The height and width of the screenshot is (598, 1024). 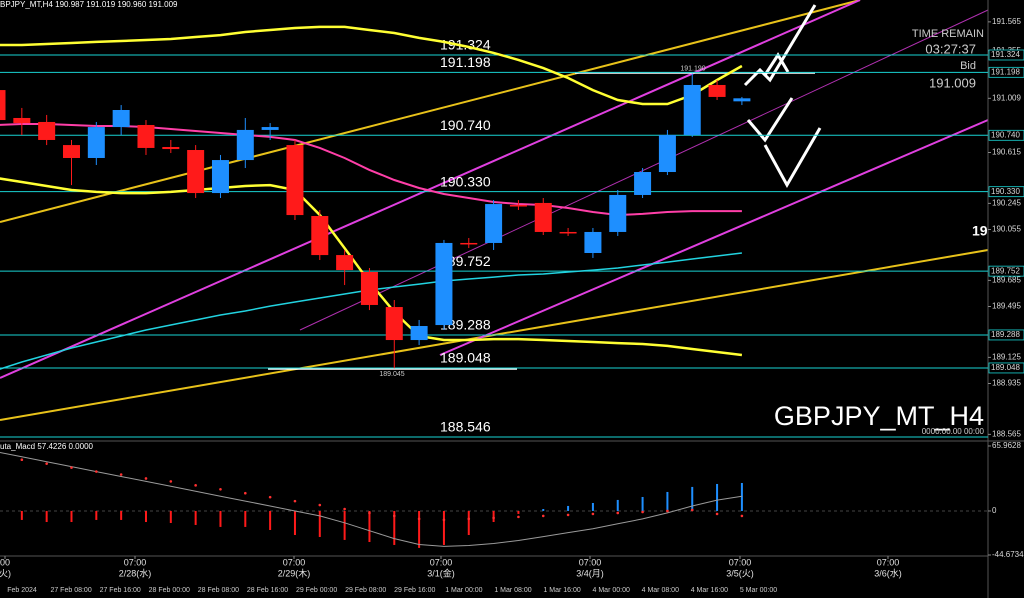 I want to click on timestamp-label: 28 Feb 16:00, so click(x=267, y=590).